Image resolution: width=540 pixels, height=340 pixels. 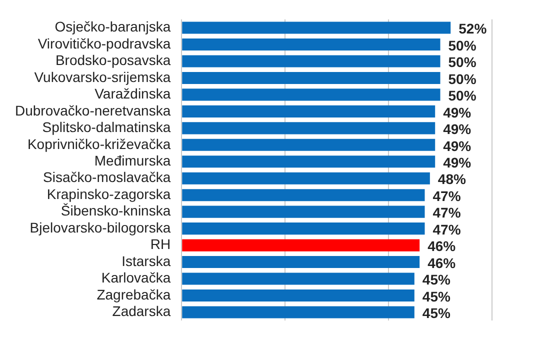 I want to click on y-tick-label: Karlovačka, so click(x=136, y=278).